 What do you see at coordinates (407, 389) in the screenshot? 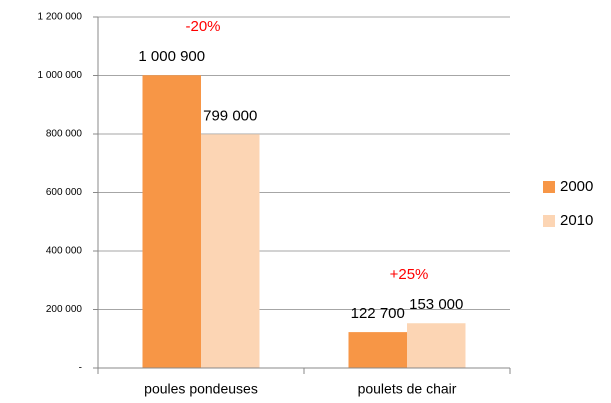
I see `x-tick-label: poulets de chair` at bounding box center [407, 389].